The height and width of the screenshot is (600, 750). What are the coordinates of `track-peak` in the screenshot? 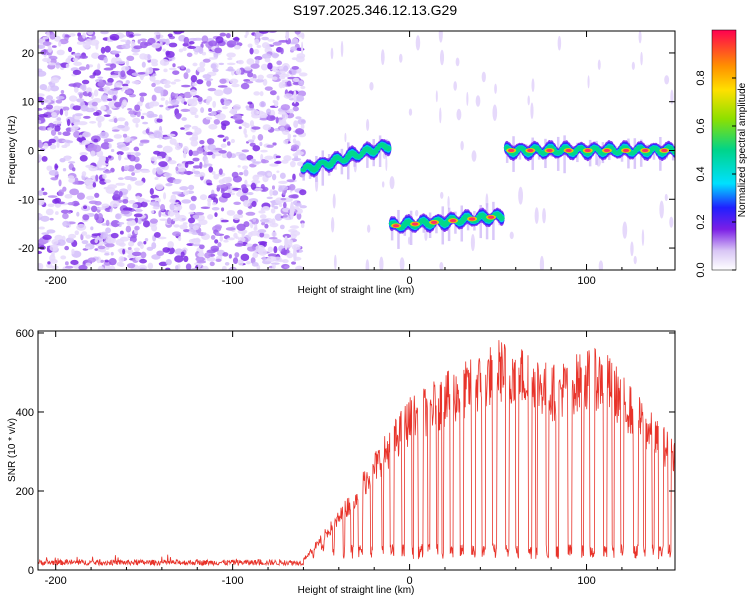 It's located at (549, 150).